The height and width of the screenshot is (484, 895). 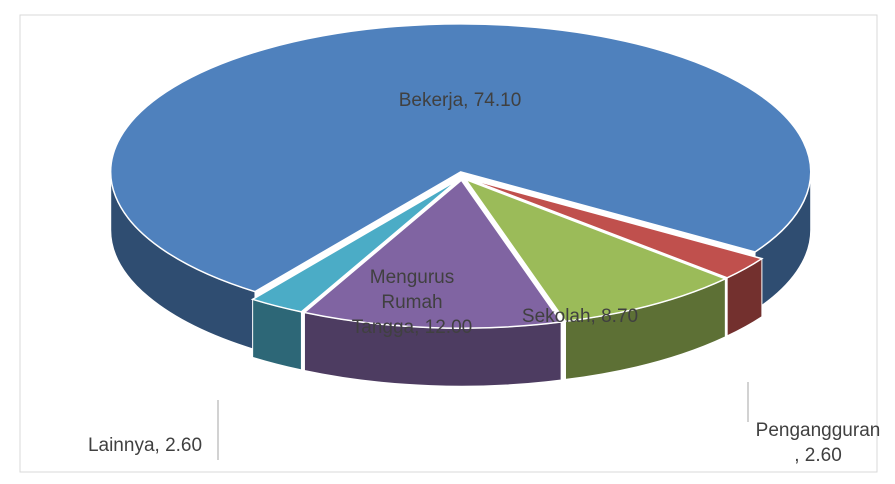 What do you see at coordinates (412, 302) in the screenshot?
I see `data-label: Mengurus Rumah Tangga, 12.00` at bounding box center [412, 302].